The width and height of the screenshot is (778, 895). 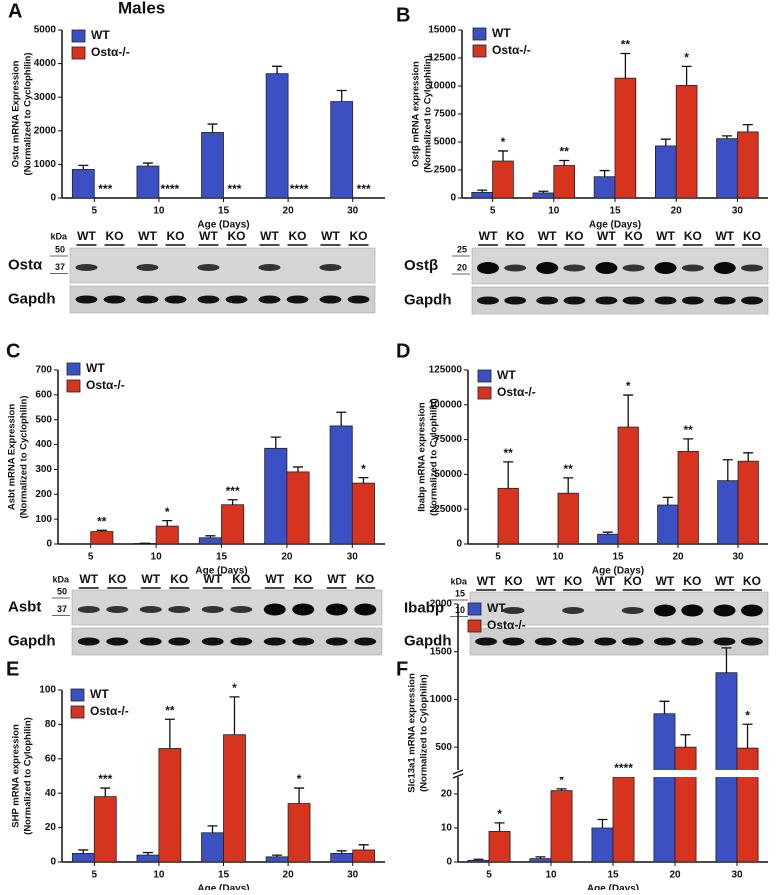 What do you see at coordinates (223, 887) in the screenshot?
I see `x-axis-label: Age (Days)` at bounding box center [223, 887].